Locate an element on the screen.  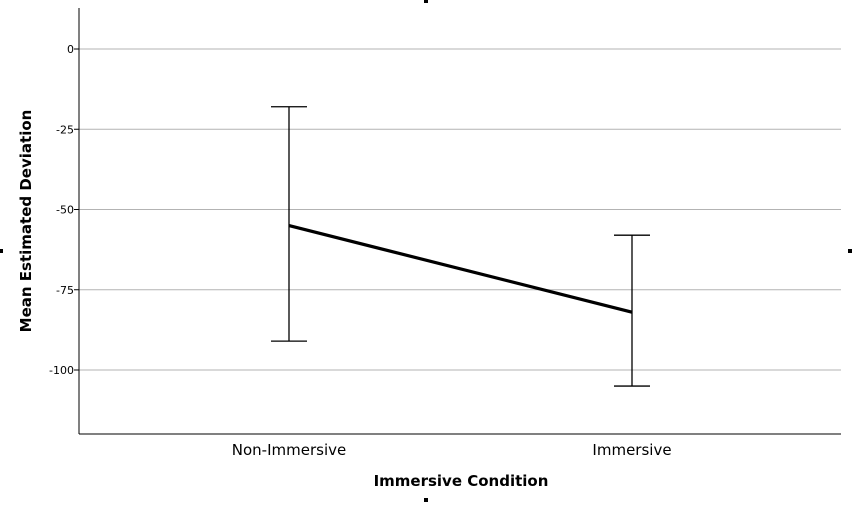
y-tick-label: -25 is located at coordinates (65, 129).